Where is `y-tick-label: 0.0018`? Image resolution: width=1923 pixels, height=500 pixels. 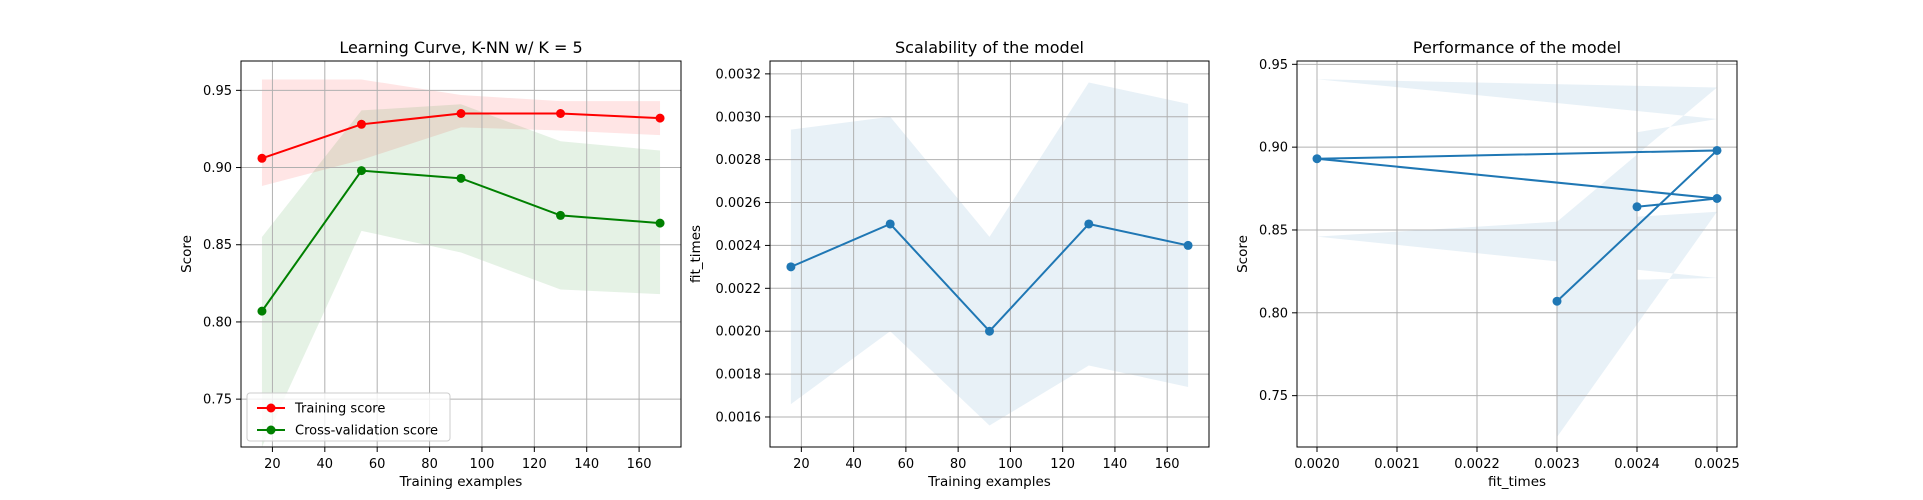
y-tick-label: 0.0018 is located at coordinates (739, 375).